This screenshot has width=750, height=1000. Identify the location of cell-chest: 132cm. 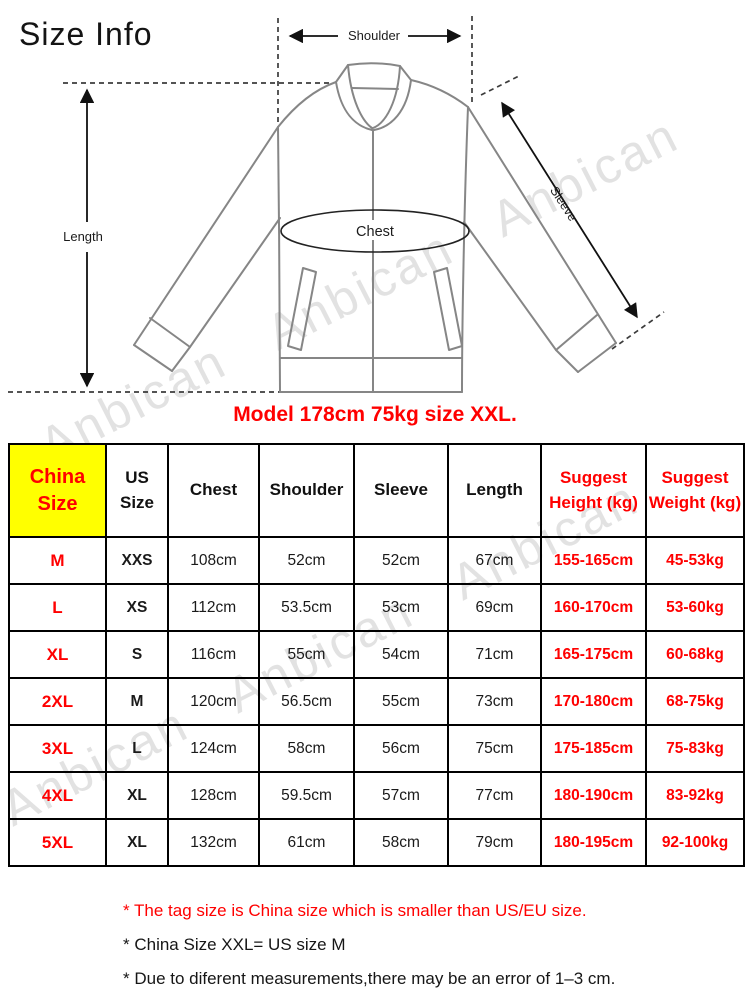
(213, 842).